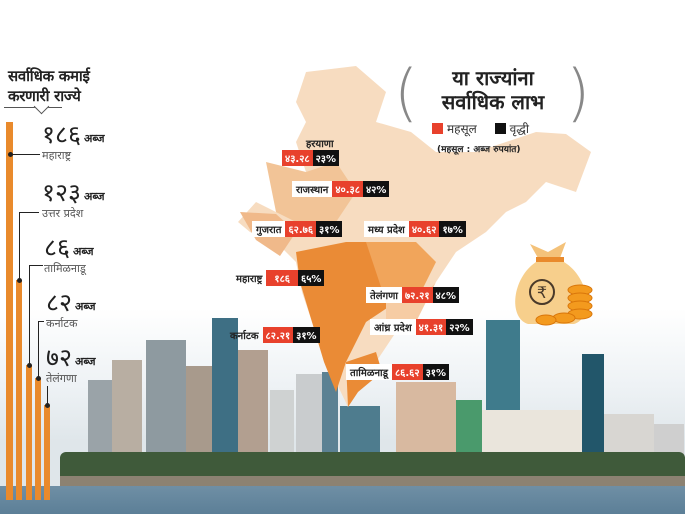 This screenshot has width=685, height=514. Describe the element at coordinates (393, 327) in the screenshot. I see `state-name: आंध्र प्रदेश` at that location.